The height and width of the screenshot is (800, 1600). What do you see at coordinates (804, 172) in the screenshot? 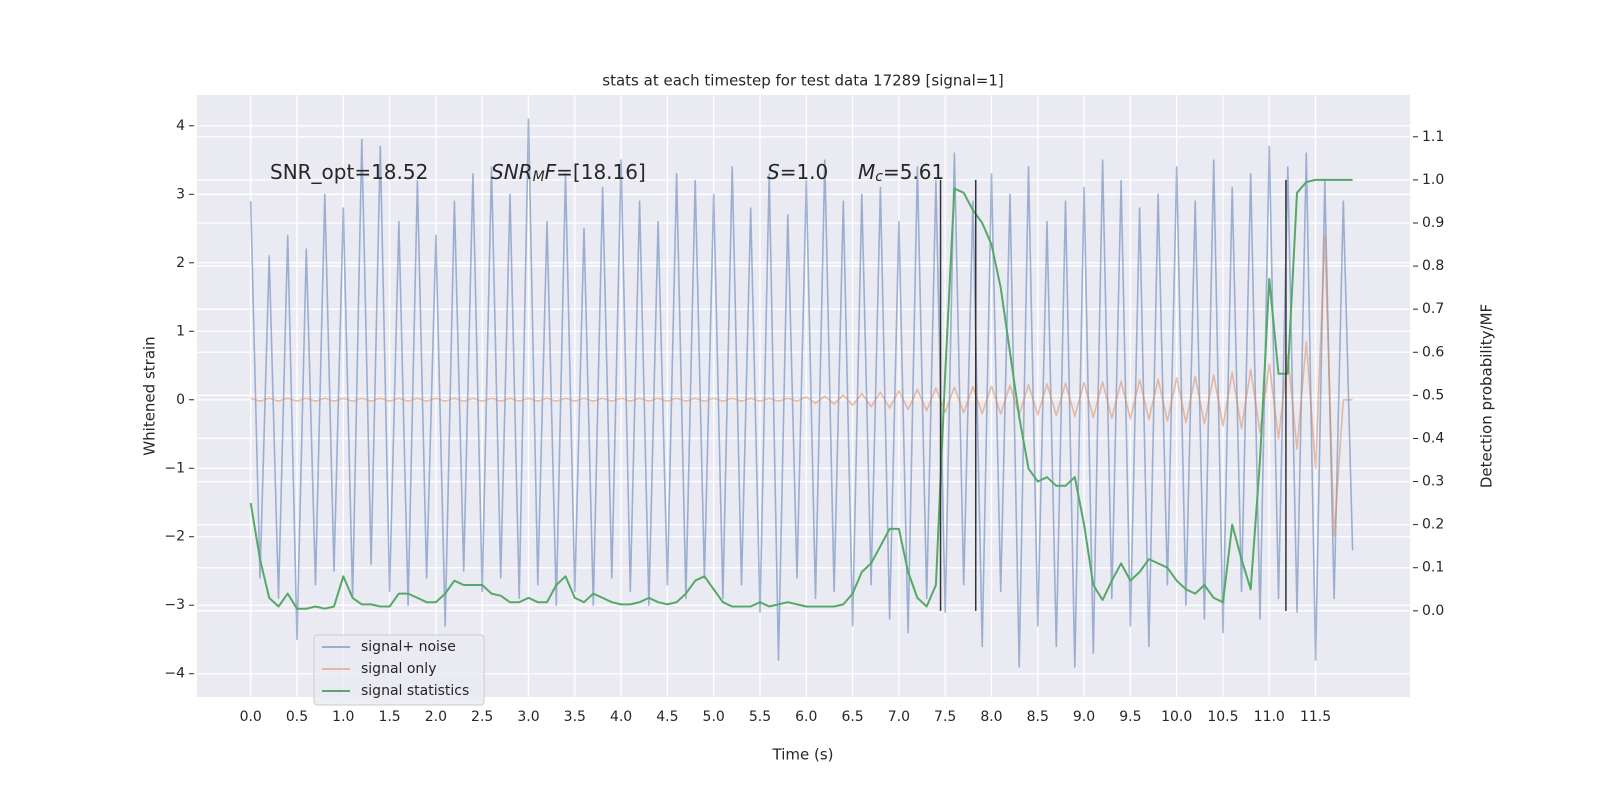
I see `annotation-part: =1.0` at bounding box center [804, 172].